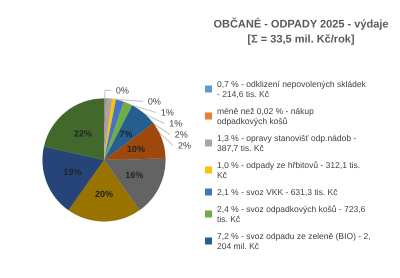 Image resolution: width=400 pixels, height=278 pixels. I want to click on legend-label: 2,4 % - svoz odpadkových košů - 723,6 tis. Kč, so click(292, 214).